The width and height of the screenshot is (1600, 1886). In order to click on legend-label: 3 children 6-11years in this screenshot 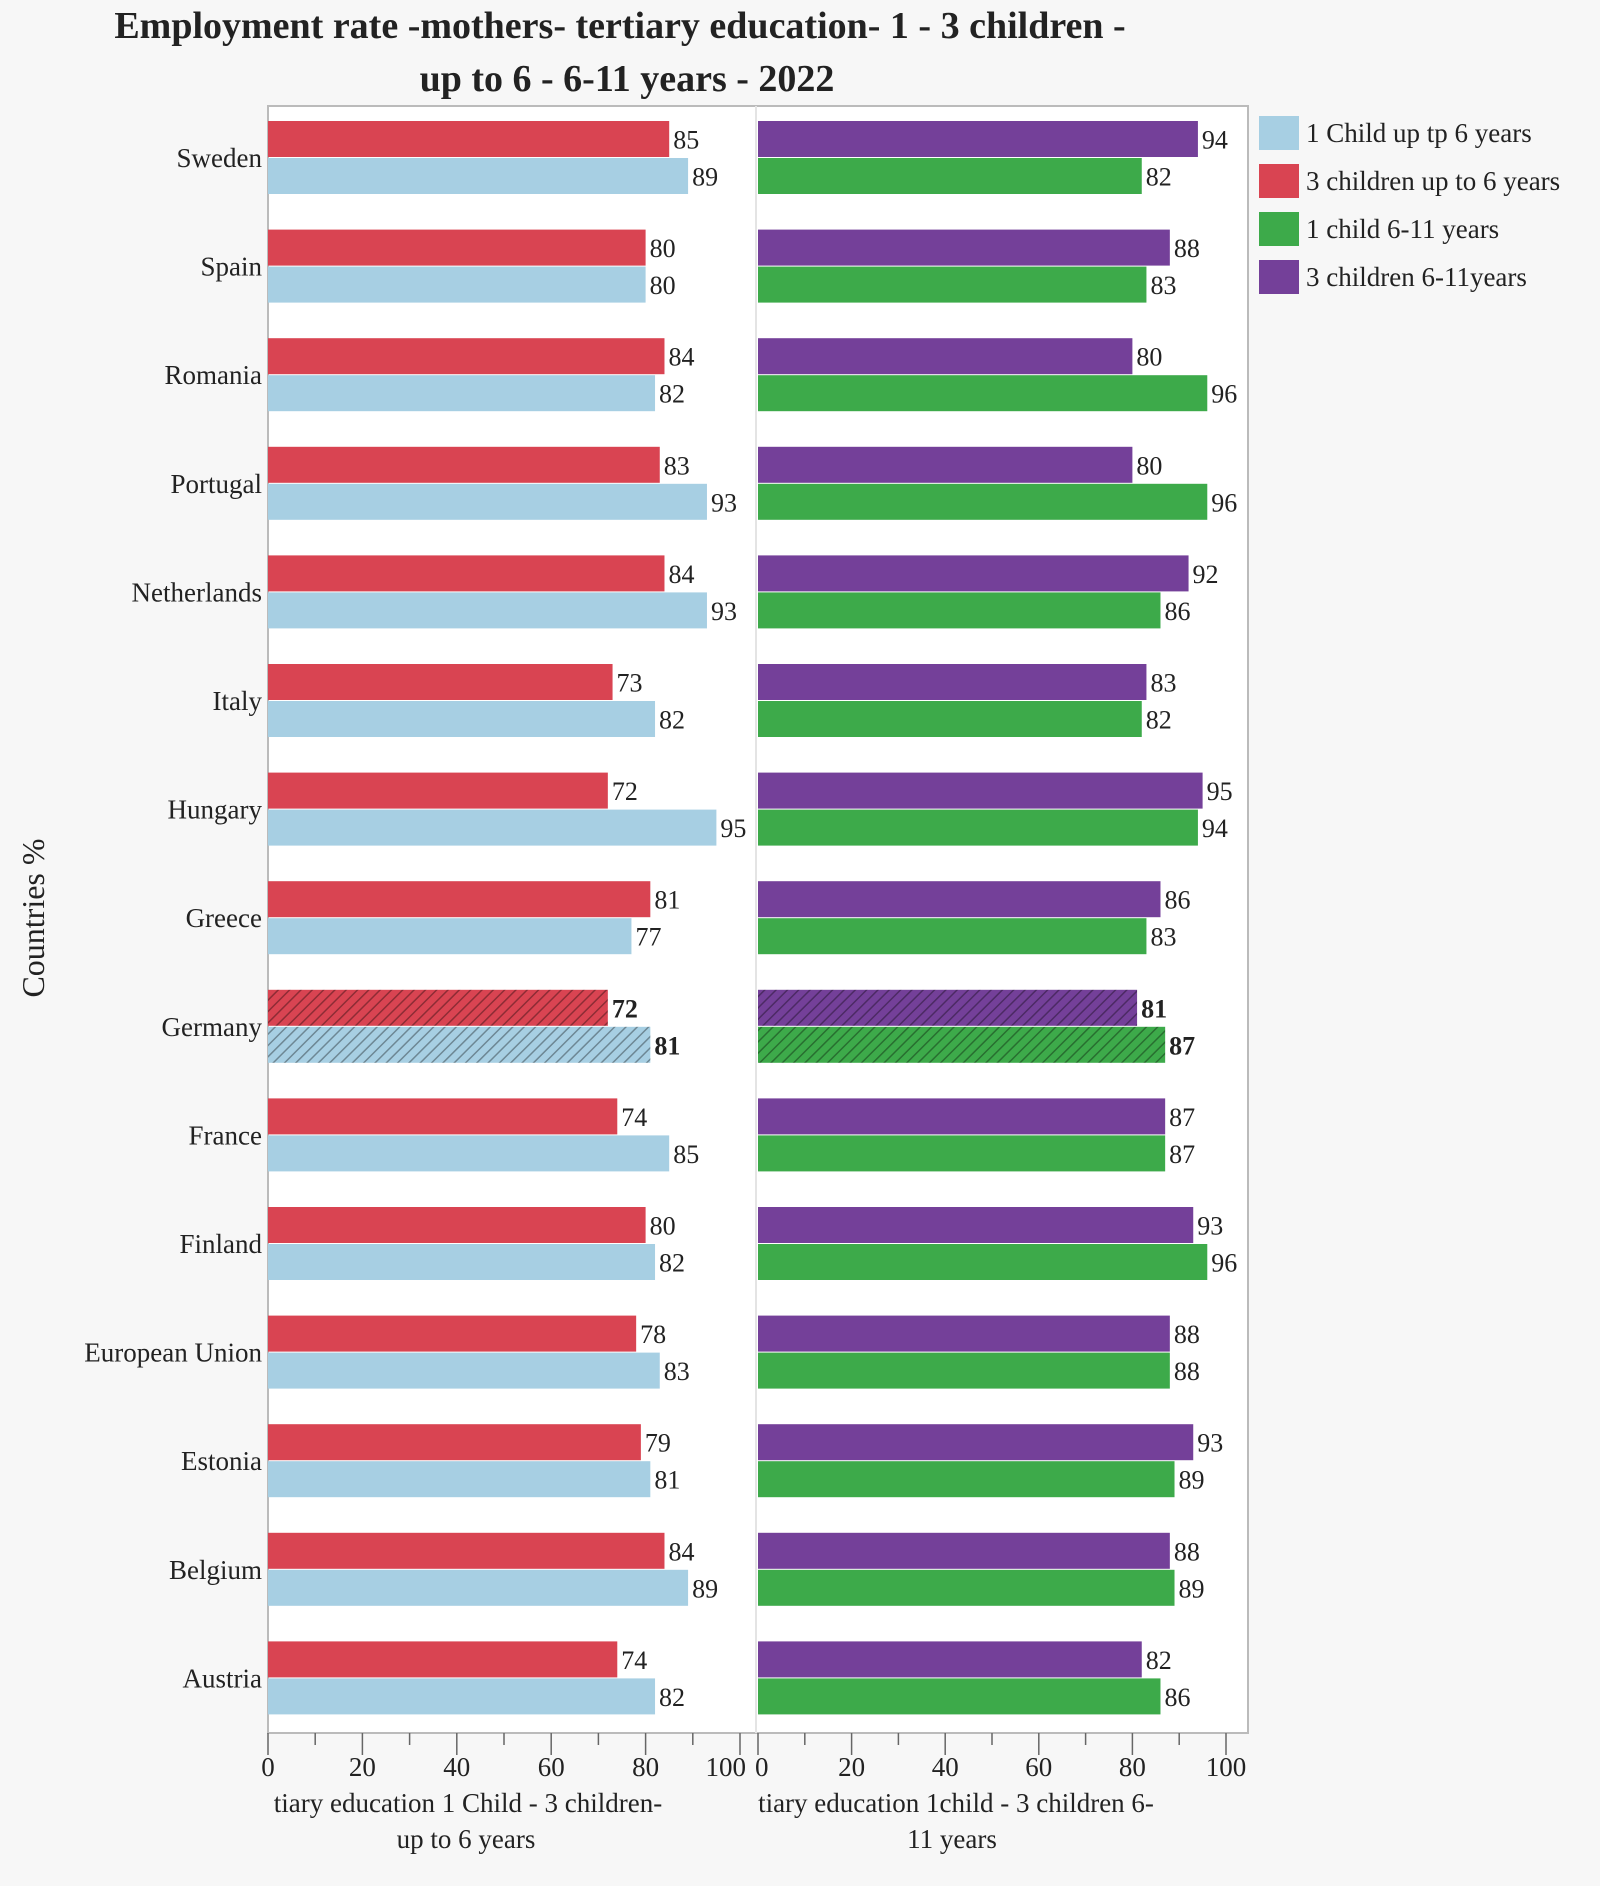, I will do `click(1416, 277)`.